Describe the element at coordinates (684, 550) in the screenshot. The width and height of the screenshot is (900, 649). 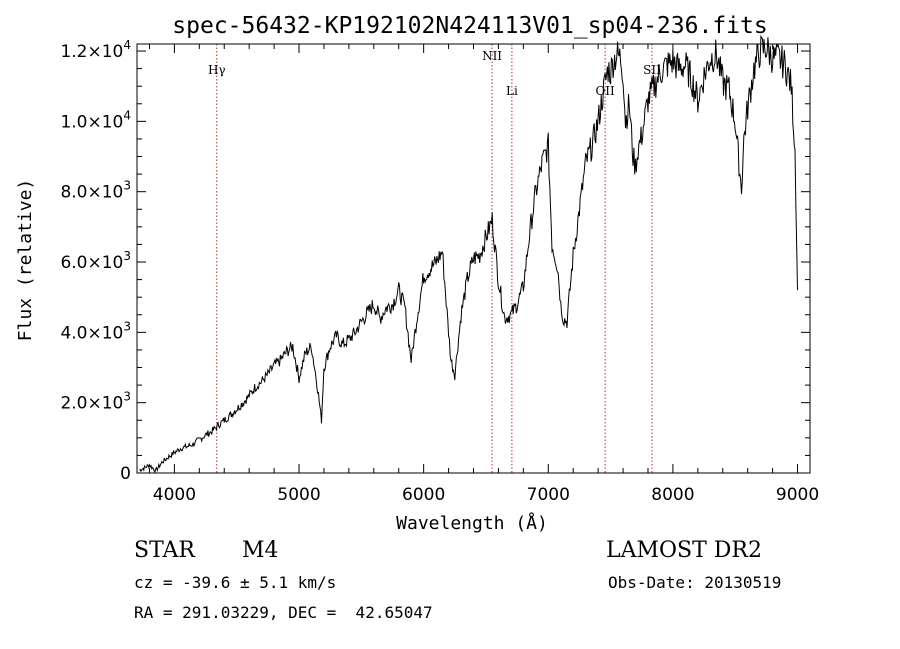
I see `survey-name: LAMOST DR2` at that location.